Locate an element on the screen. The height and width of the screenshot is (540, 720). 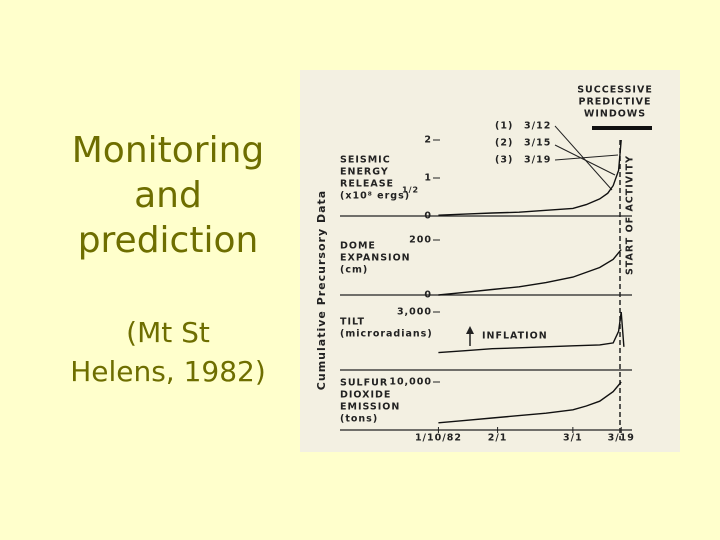
slide-subtitle: (Mt St Helens, 1982) is located at coordinates (168, 352).